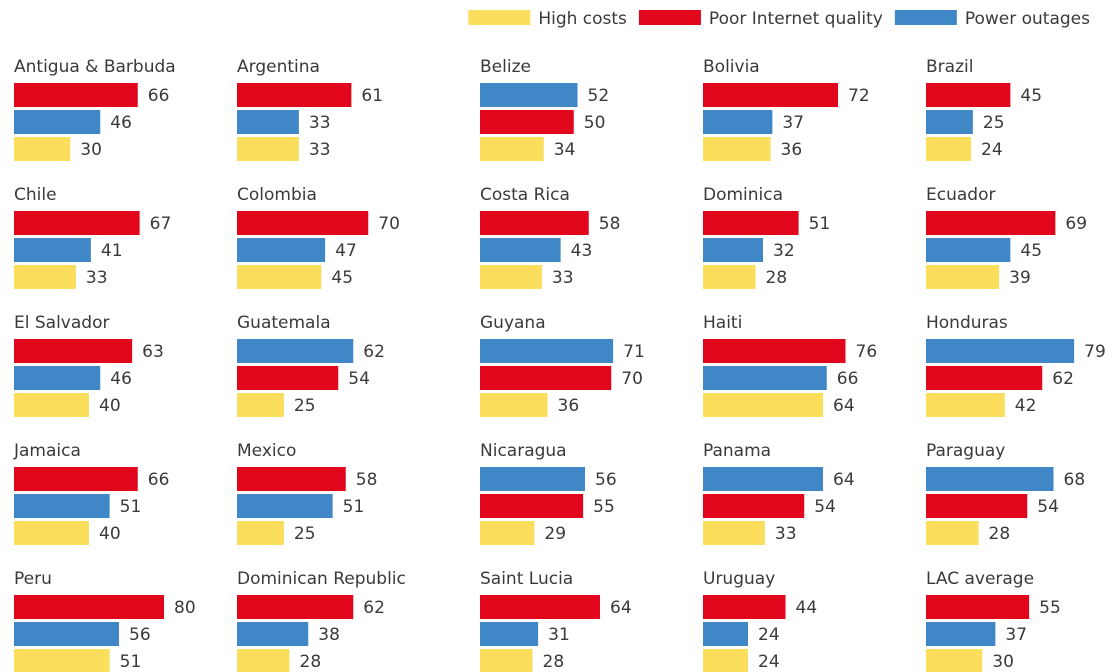 This screenshot has width=1112, height=672. What do you see at coordinates (634, 352) in the screenshot?
I see `value-label-power_outages: 71` at bounding box center [634, 352].